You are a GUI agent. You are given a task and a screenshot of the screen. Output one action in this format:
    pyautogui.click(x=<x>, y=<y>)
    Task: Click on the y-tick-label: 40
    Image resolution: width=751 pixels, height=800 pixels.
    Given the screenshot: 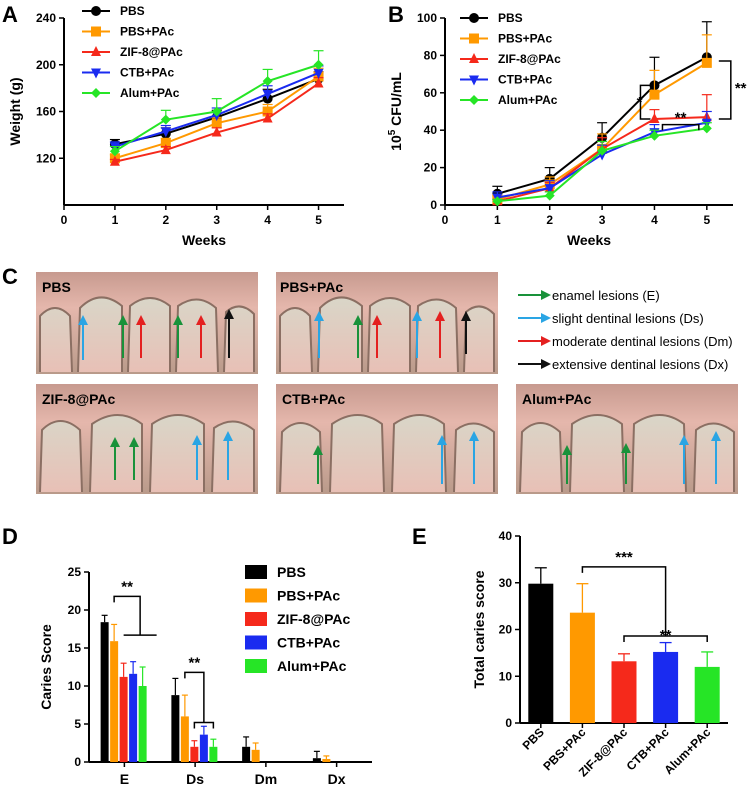 What is the action you would take?
    pyautogui.click(x=506, y=536)
    